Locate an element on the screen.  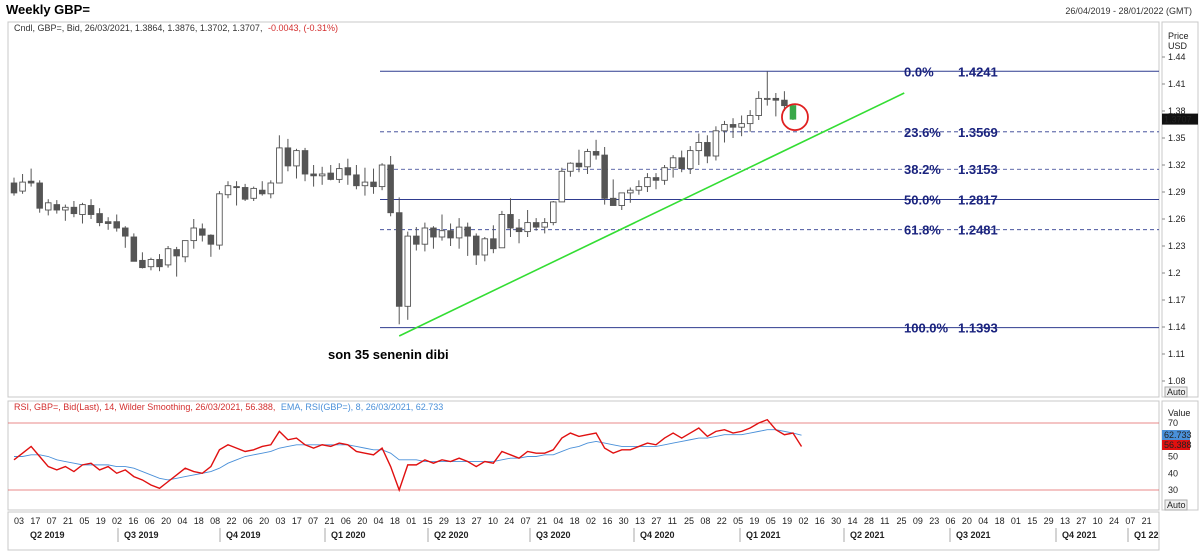
fib-value-label: 1.2817 is located at coordinates (978, 199).